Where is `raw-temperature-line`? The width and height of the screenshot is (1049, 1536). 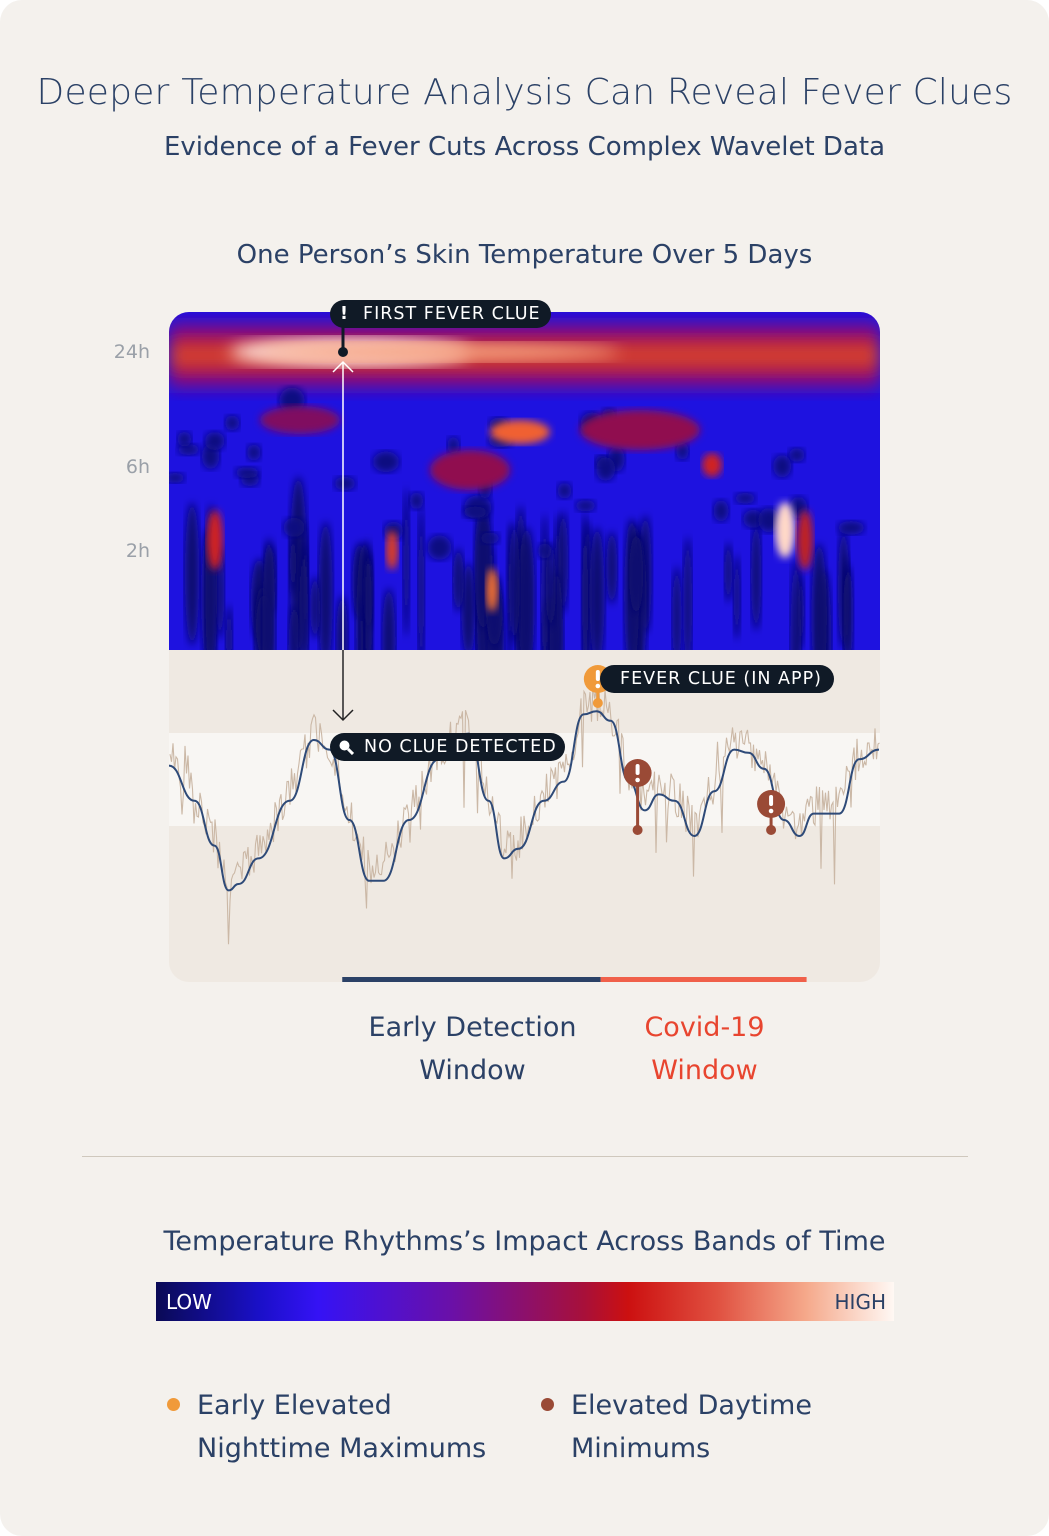 raw-temperature-line is located at coordinates (524, 814).